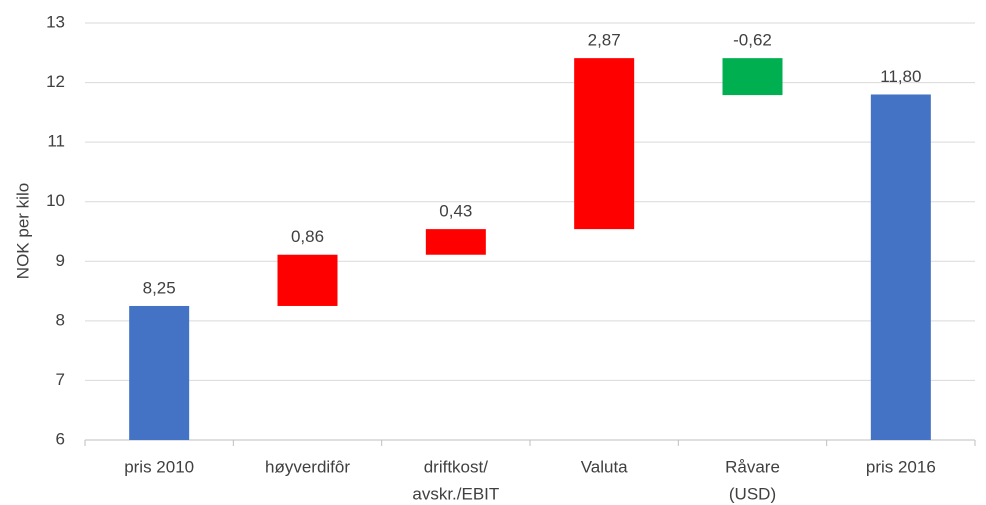 This screenshot has height=505, width=986. Describe the element at coordinates (56, 141) in the screenshot. I see `y-tick-label: 11` at that location.